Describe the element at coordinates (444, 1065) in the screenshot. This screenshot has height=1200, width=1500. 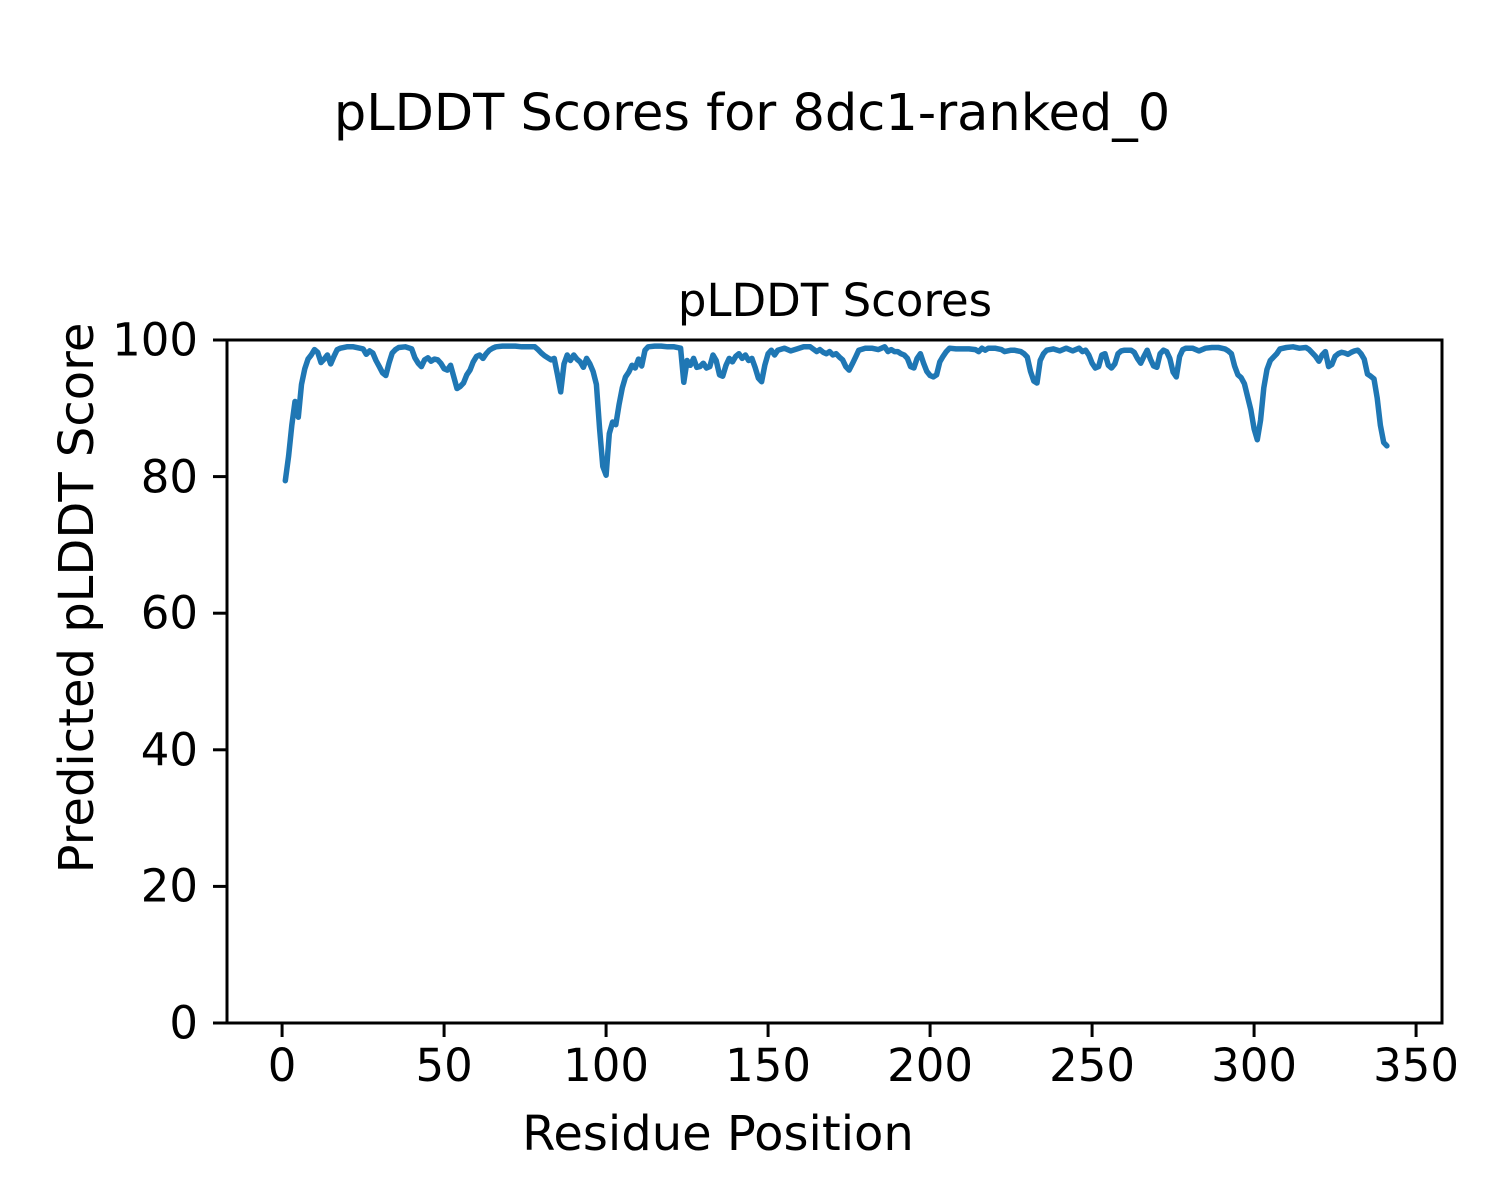
I see `x-tick-label: 50` at that location.